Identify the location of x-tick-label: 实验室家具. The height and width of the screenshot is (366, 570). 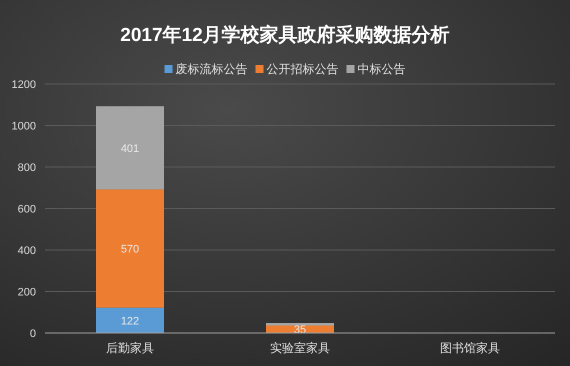
(300, 348).